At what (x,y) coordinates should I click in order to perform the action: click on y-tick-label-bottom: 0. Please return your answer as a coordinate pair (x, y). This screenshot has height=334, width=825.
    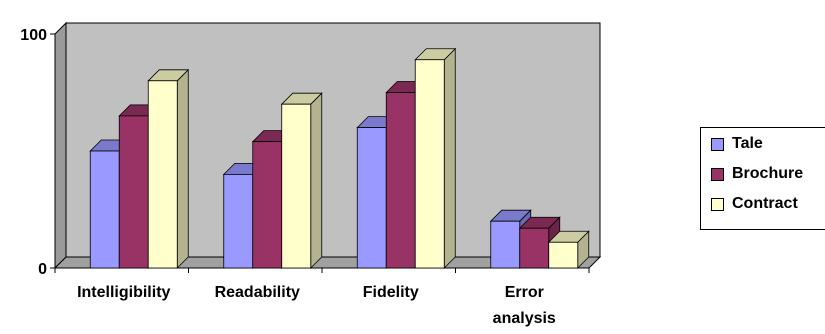
    Looking at the image, I should click on (42, 269).